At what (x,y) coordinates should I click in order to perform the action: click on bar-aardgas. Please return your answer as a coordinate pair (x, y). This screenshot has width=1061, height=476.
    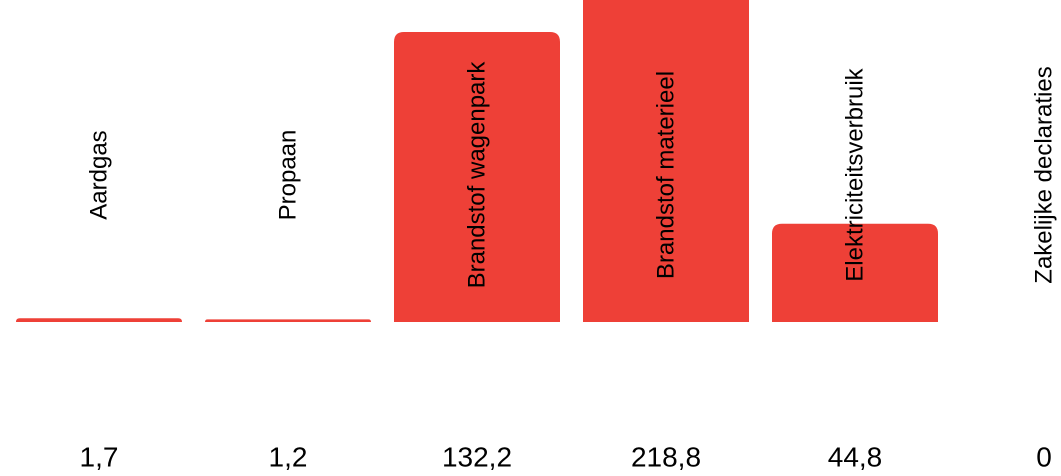
    Looking at the image, I should click on (99, 320).